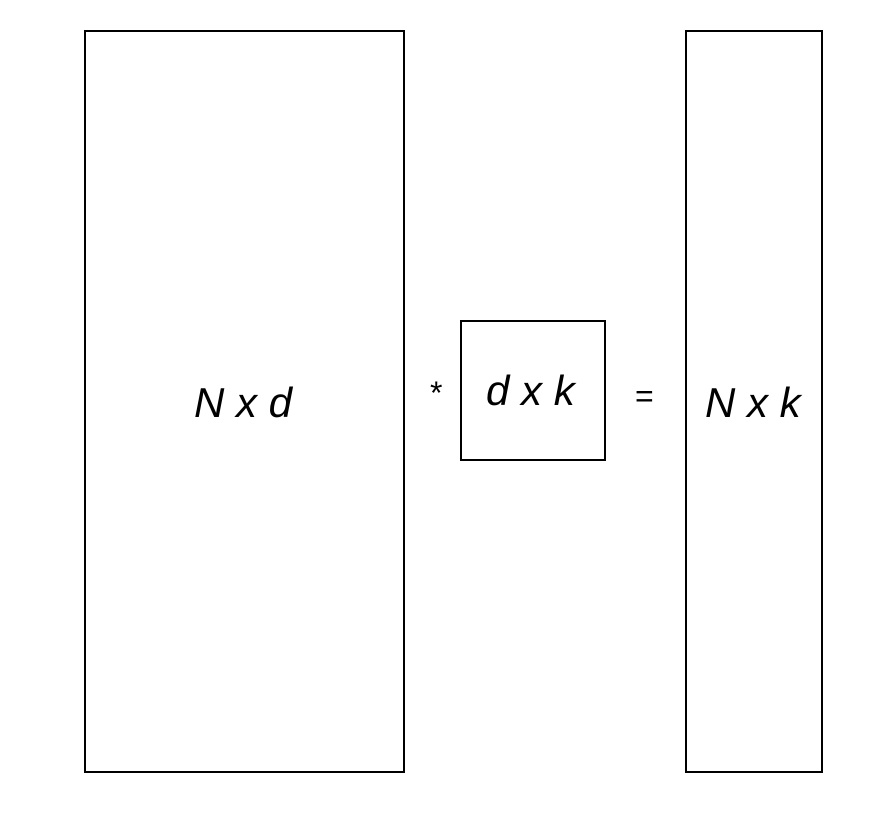  I want to click on matrix-n-by-k: N x k, so click(754, 401).